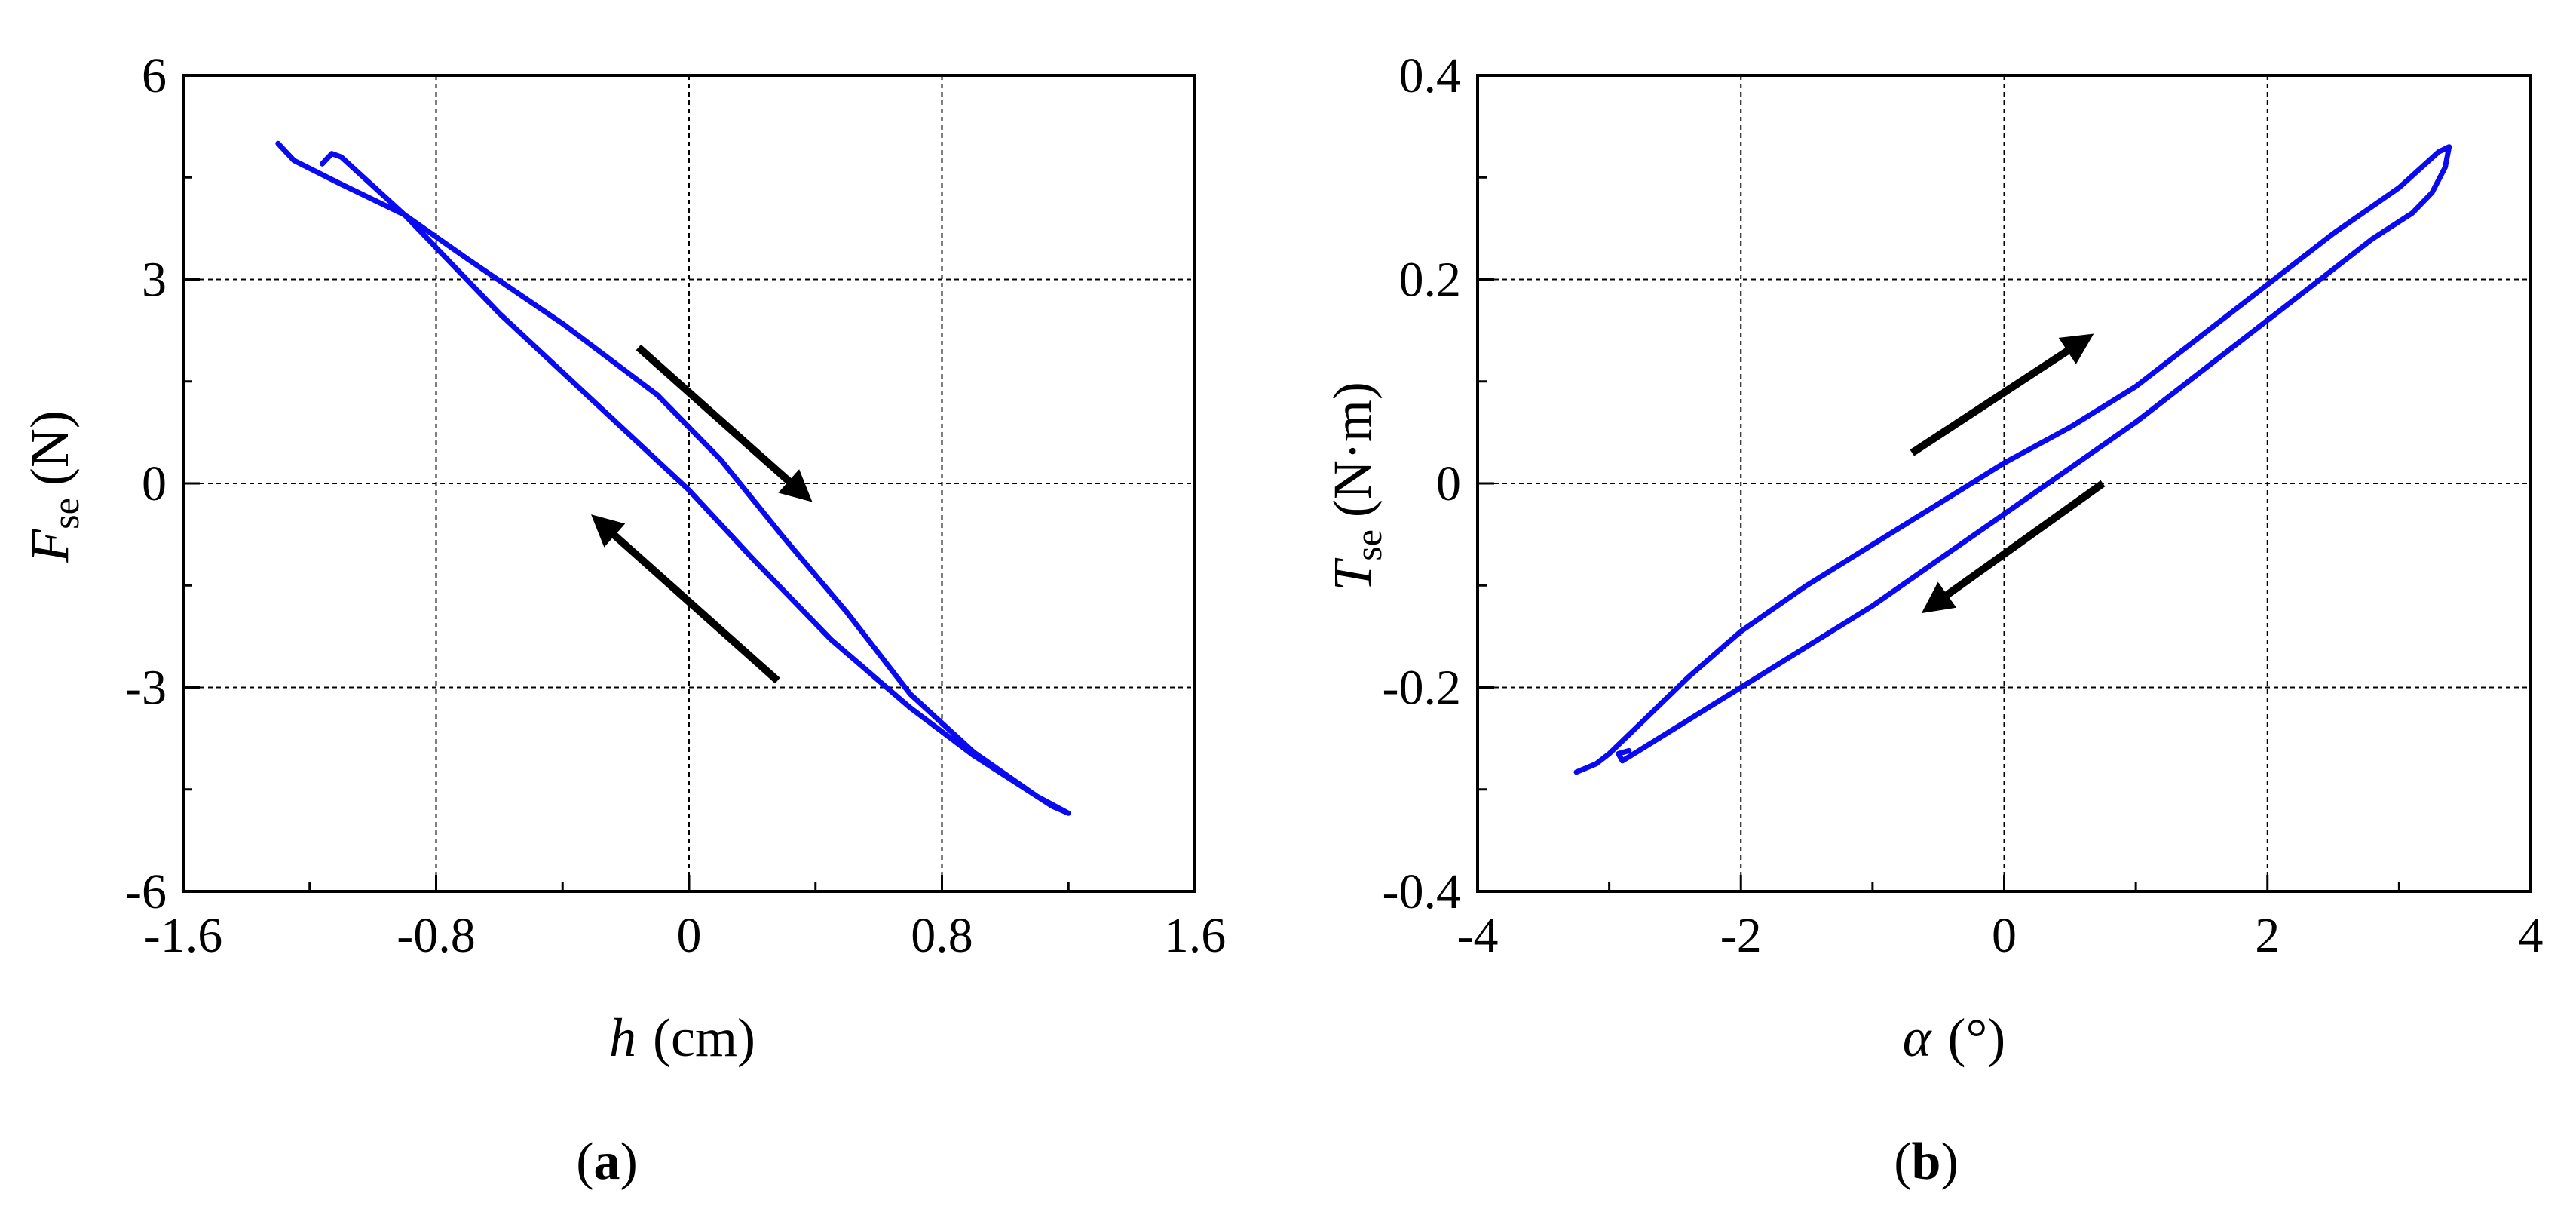 Image resolution: width=2576 pixels, height=1221 pixels. What do you see at coordinates (942, 935) in the screenshot?
I see `panel-a-x-tick-label: 0.8` at bounding box center [942, 935].